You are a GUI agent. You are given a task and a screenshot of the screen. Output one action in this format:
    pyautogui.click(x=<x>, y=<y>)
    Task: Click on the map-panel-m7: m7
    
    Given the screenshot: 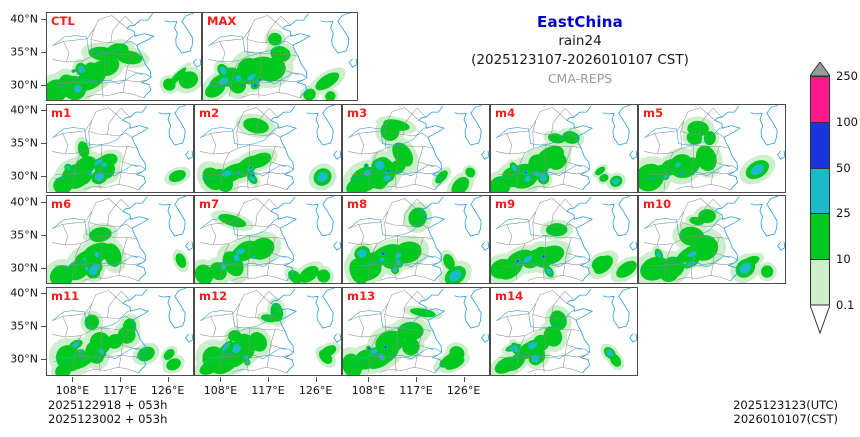 What is the action you would take?
    pyautogui.click(x=268, y=239)
    